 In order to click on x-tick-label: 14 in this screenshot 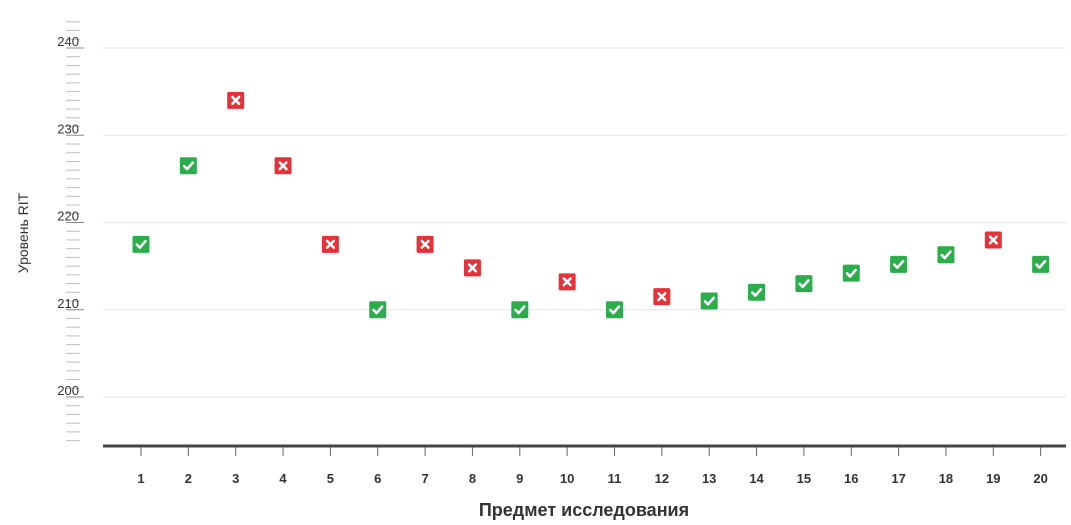, I will do `click(756, 478)`.